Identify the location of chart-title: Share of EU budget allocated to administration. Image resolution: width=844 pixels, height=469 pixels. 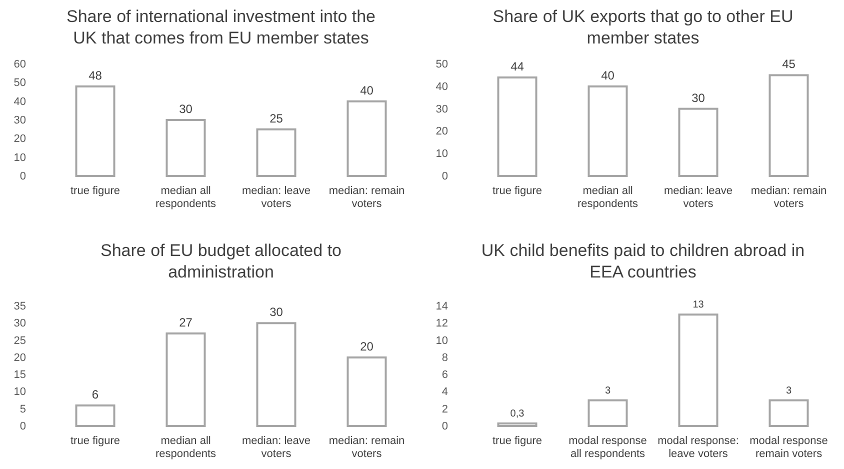
(221, 261).